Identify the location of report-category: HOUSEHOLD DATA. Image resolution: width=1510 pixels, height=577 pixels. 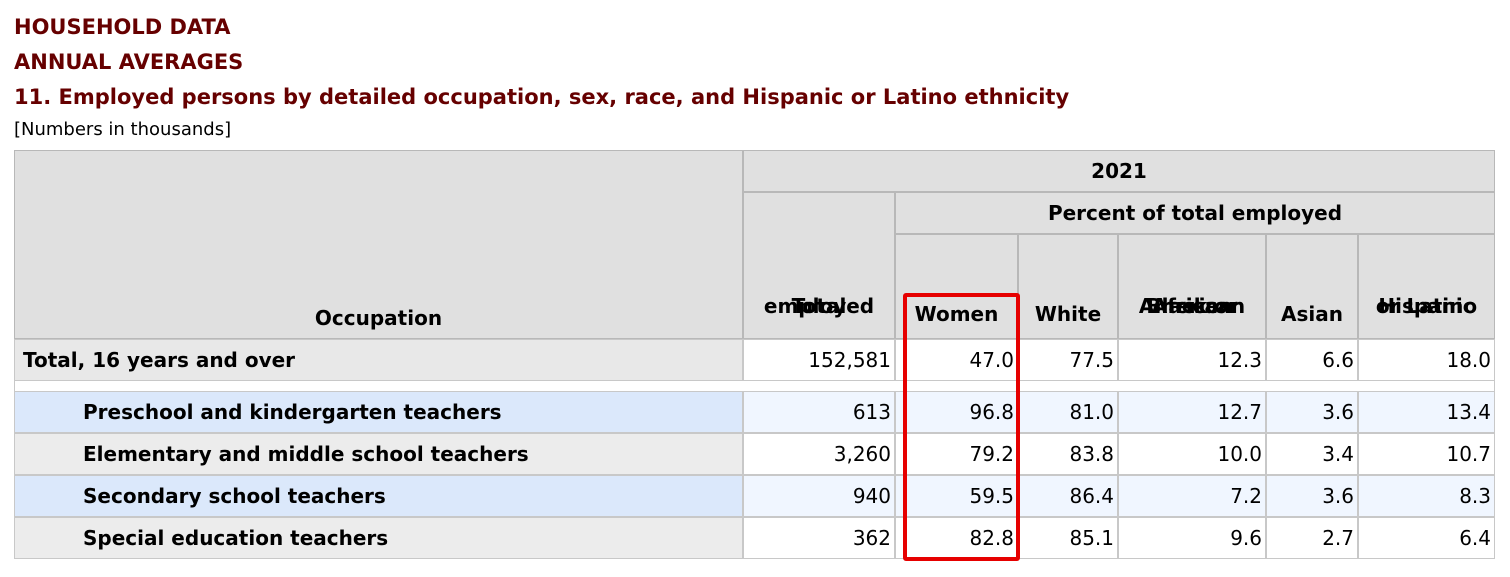
(122, 27).